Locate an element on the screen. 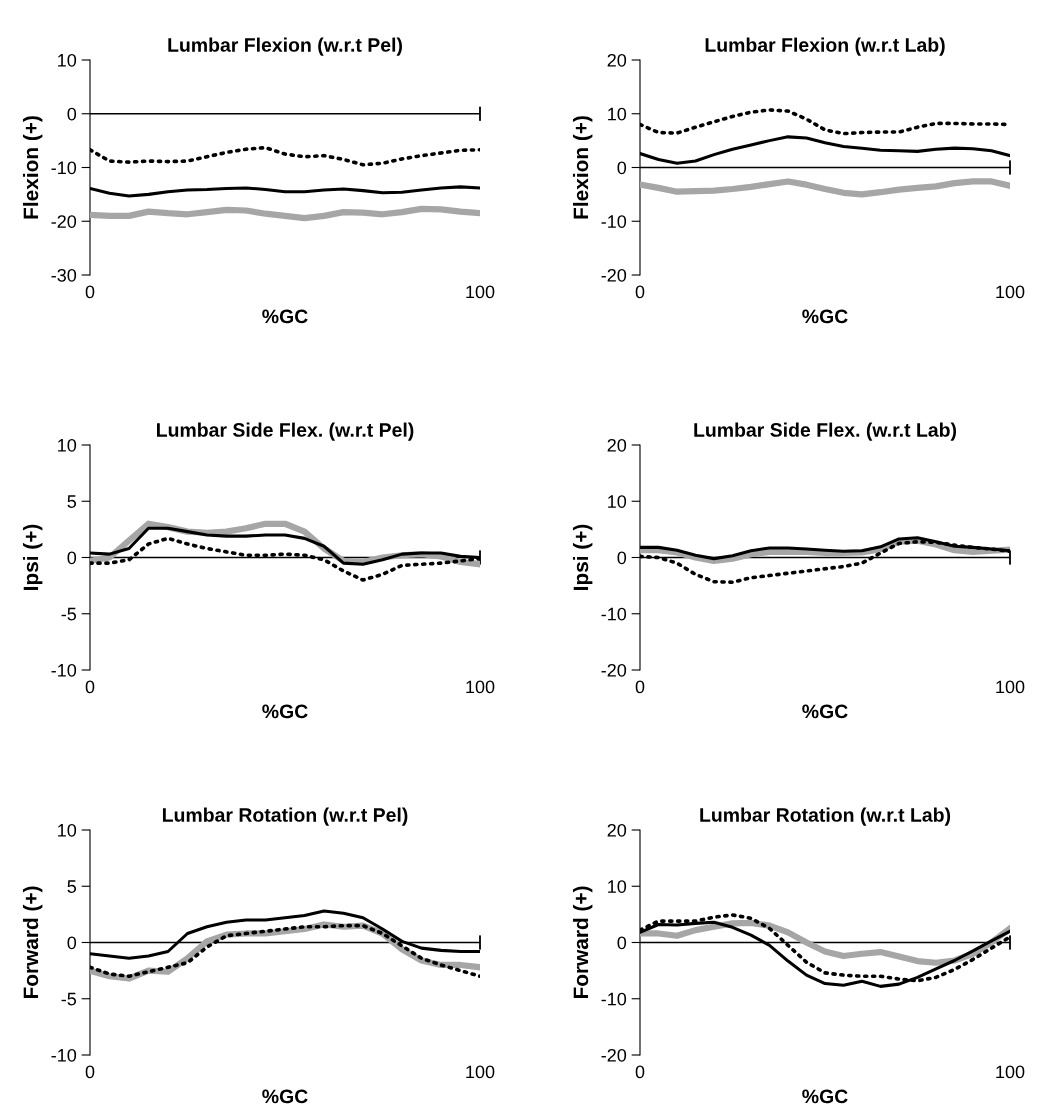 This screenshot has width=1050, height=1112. chart-title: Lumbar Rotation (w.r.t Lab) is located at coordinates (825, 816).